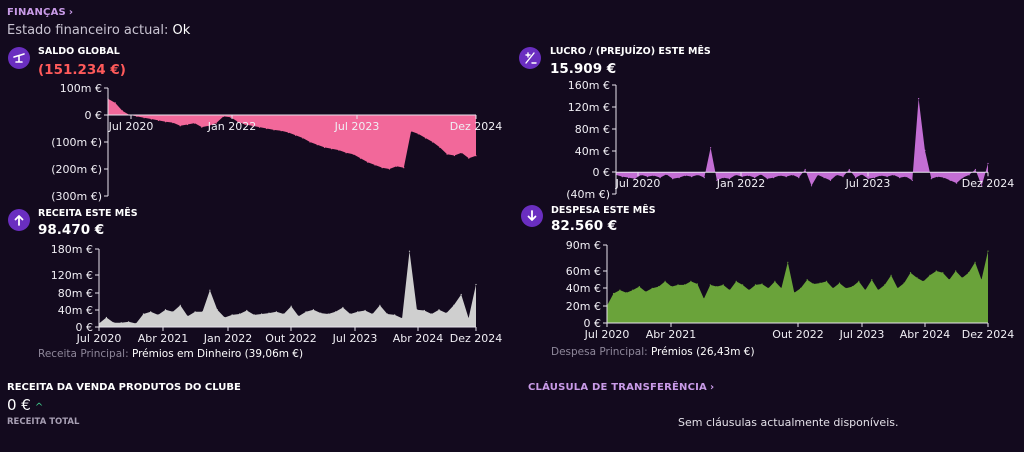 The image size is (1024, 452). I want to click on merch-revenue: 0 € ^, so click(25, 405).